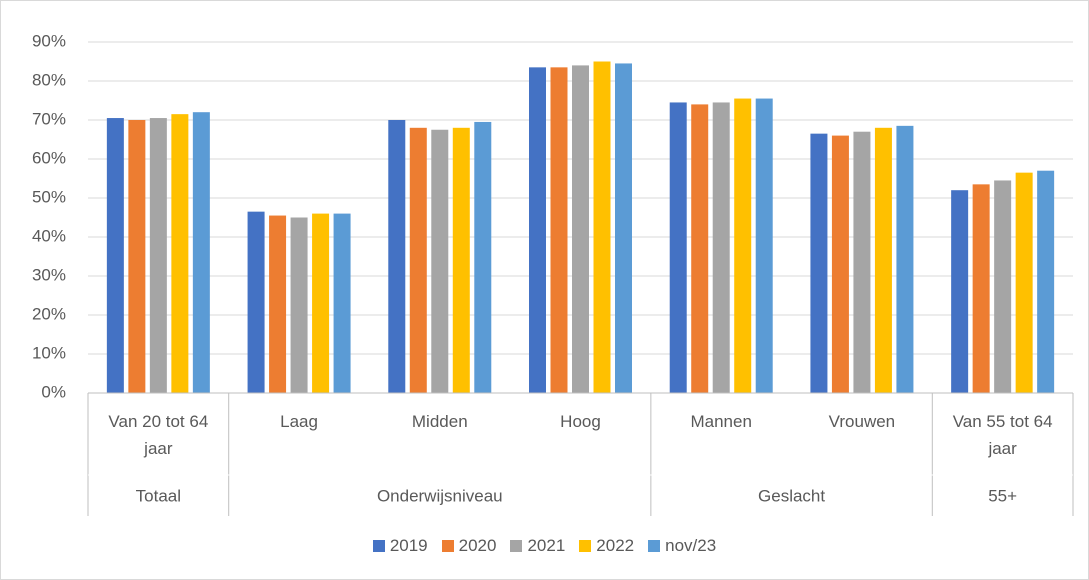  Describe the element at coordinates (49, 235) in the screenshot. I see `y-tick-label: 40%` at that location.